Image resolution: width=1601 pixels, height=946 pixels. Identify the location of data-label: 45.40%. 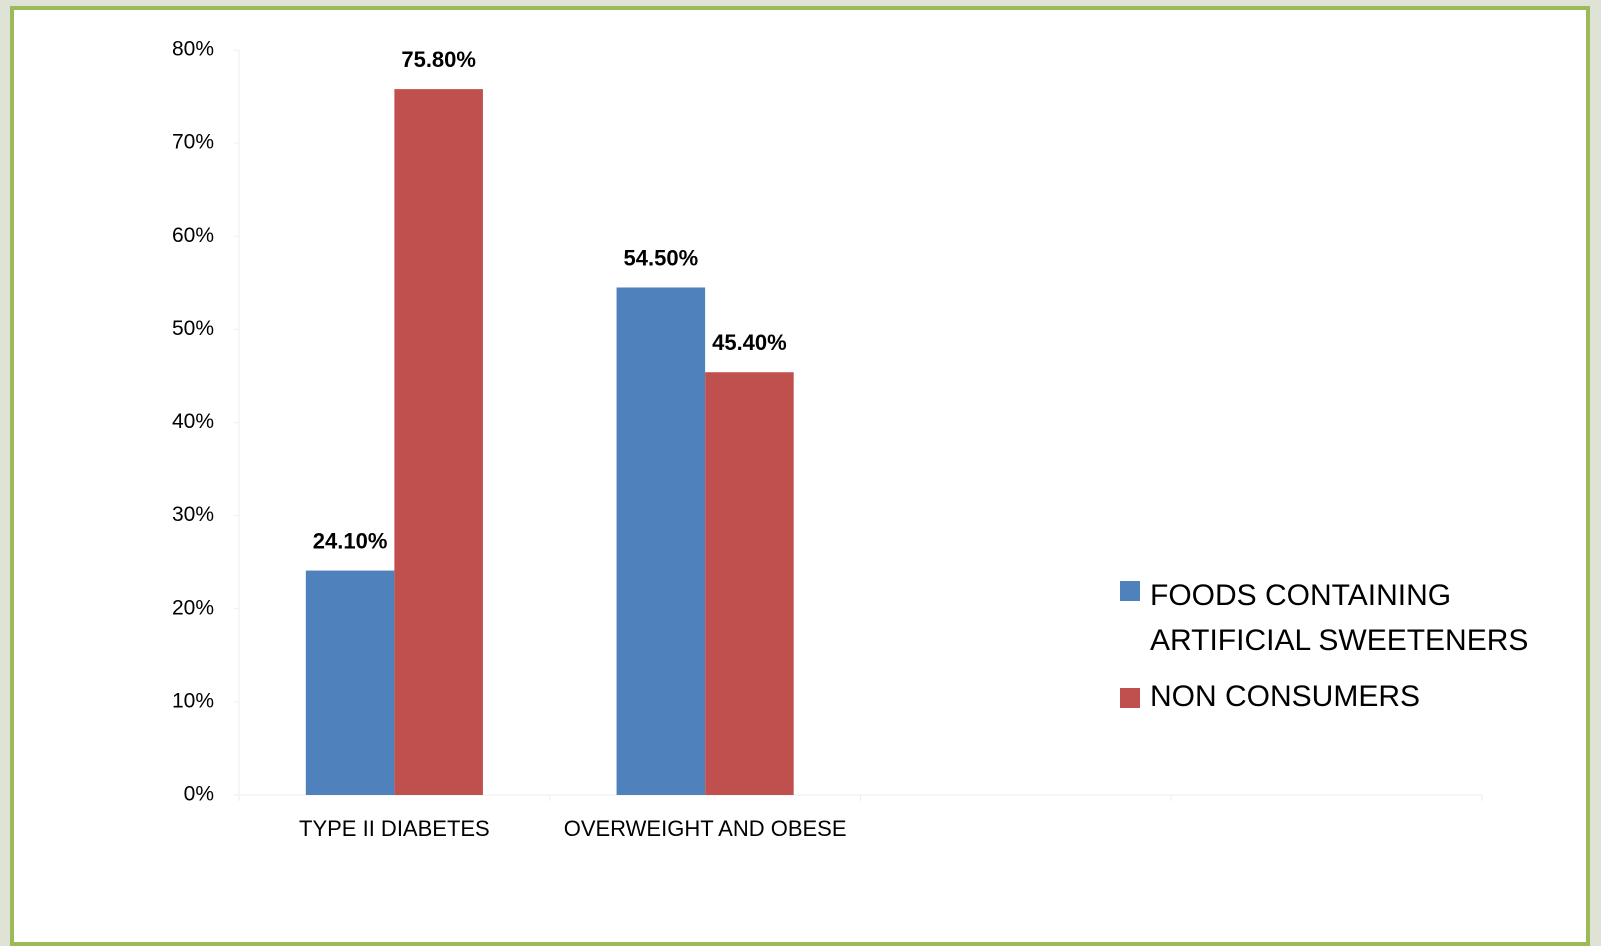
(749, 342).